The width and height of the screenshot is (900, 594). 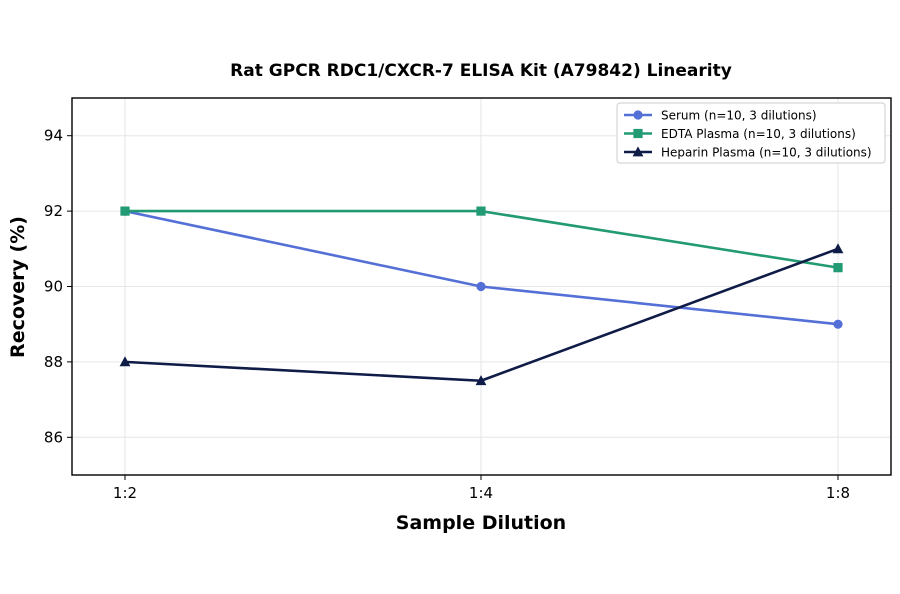 What do you see at coordinates (53, 437) in the screenshot?
I see `y-tick-label: 86` at bounding box center [53, 437].